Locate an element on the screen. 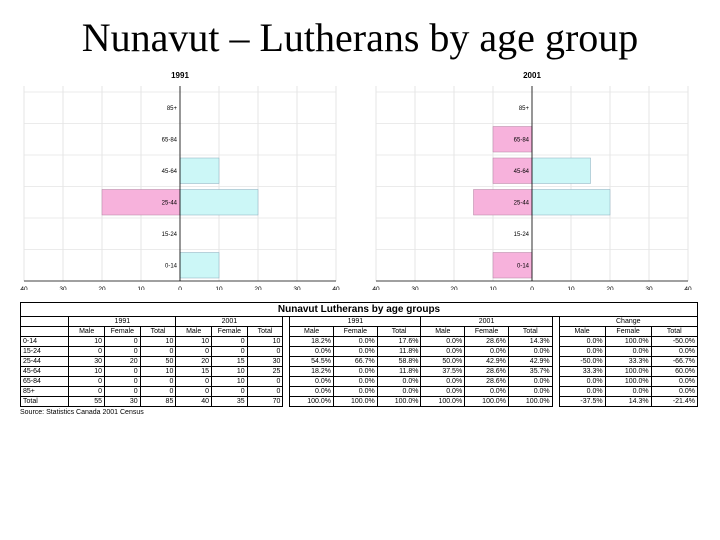  table-cell: 15 is located at coordinates (229, 361).